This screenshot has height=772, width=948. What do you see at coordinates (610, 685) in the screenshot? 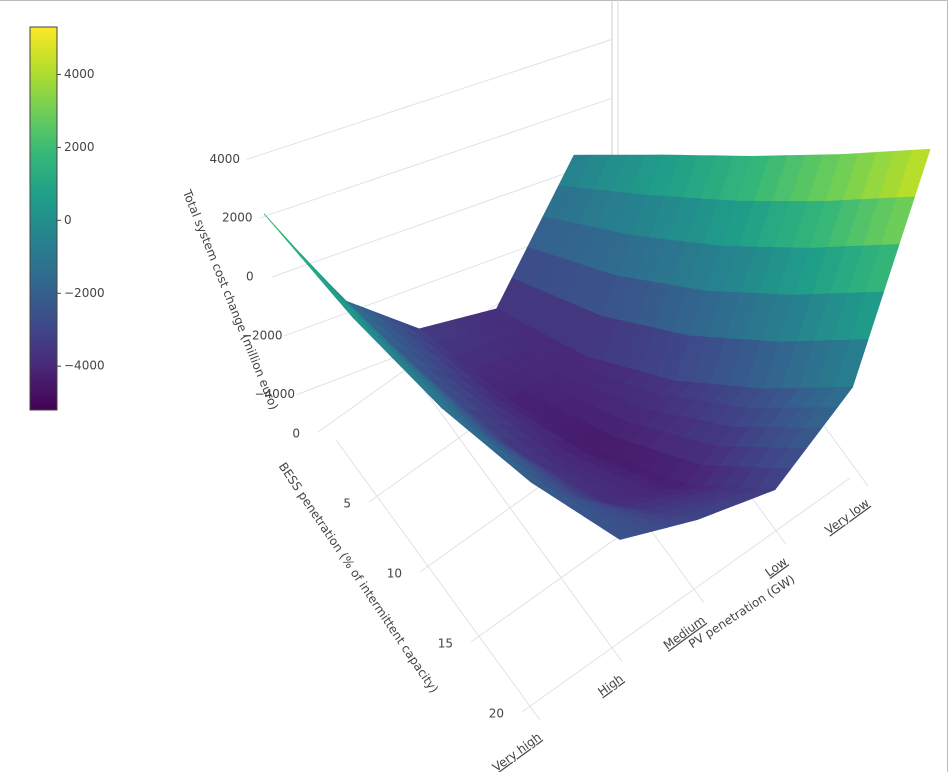
I see `y-tick-label: High` at bounding box center [610, 685].